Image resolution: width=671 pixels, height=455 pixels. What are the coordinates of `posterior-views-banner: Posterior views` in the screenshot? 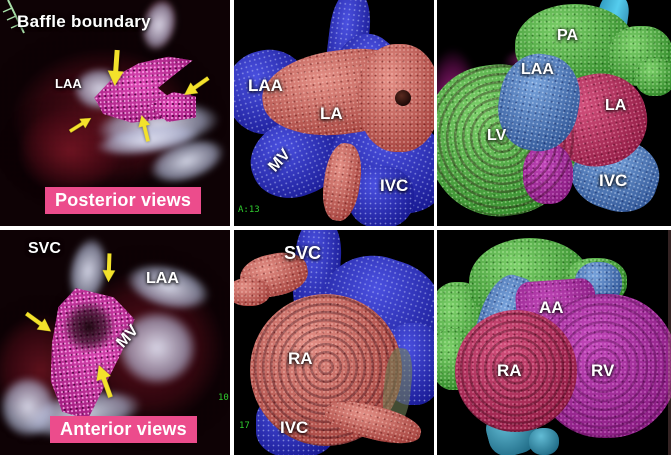 It's located at (123, 200).